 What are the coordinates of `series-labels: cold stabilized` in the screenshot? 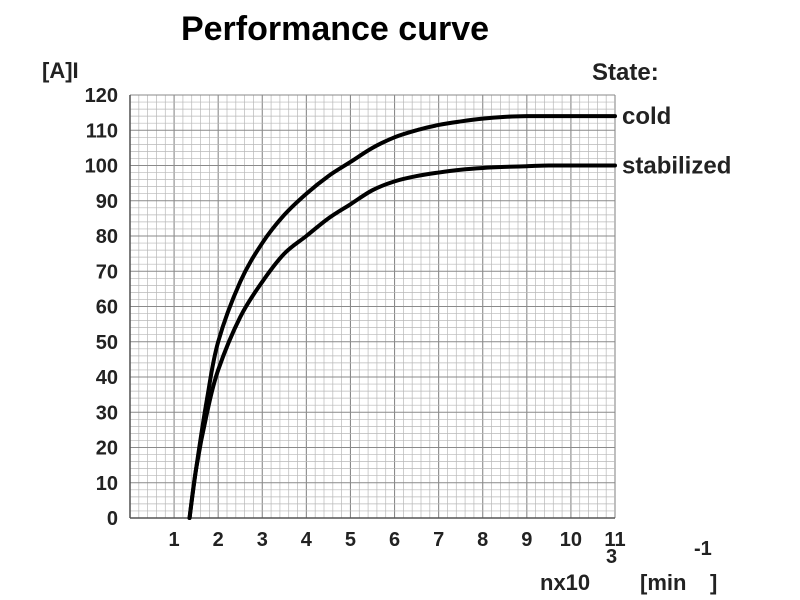 It's located at (676, 141).